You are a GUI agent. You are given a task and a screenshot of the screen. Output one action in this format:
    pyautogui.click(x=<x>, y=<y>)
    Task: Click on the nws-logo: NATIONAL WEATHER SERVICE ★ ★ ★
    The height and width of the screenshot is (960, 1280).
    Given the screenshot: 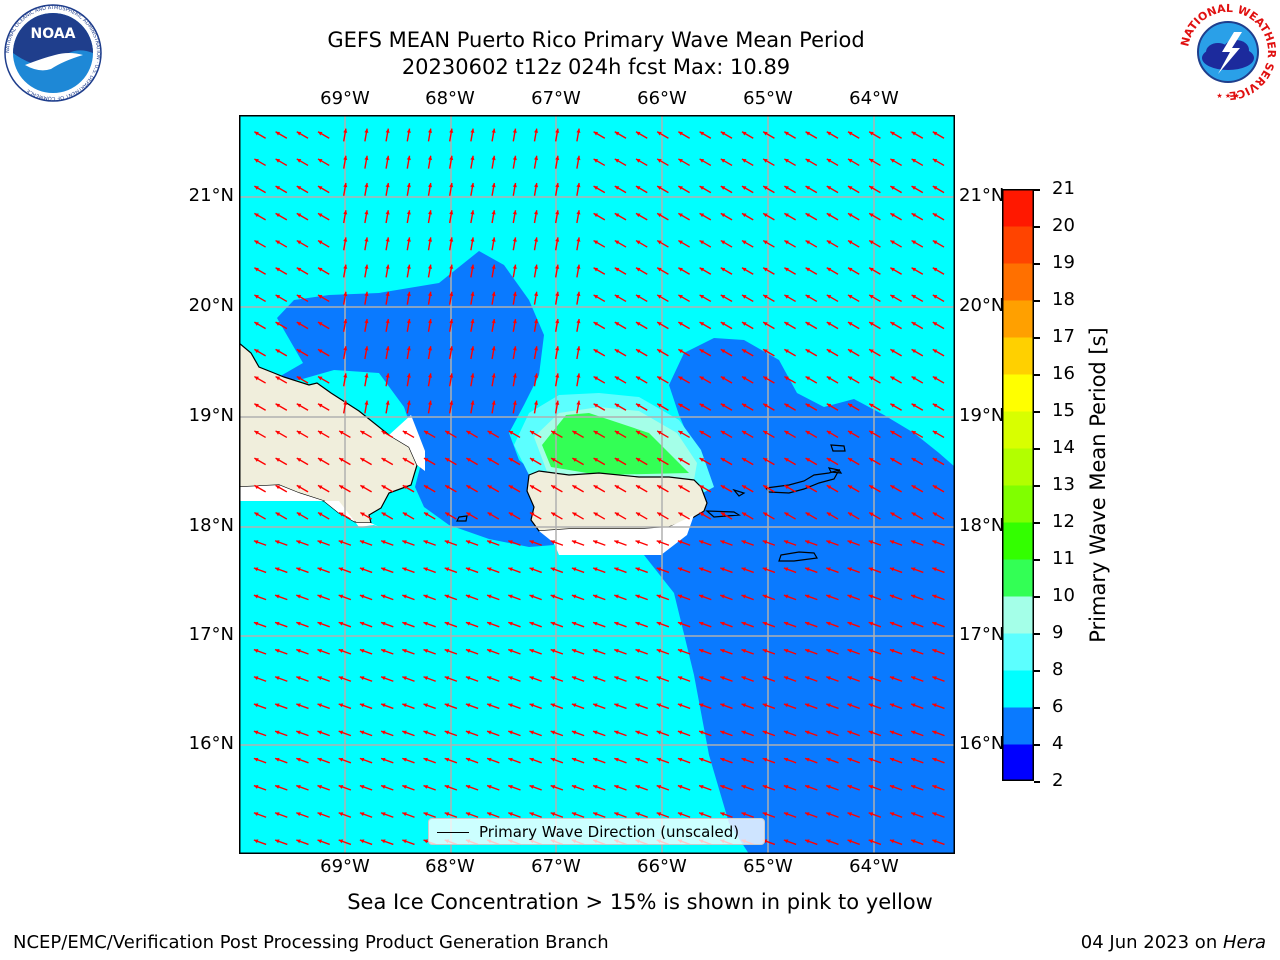 What is the action you would take?
    pyautogui.click(x=1228, y=52)
    